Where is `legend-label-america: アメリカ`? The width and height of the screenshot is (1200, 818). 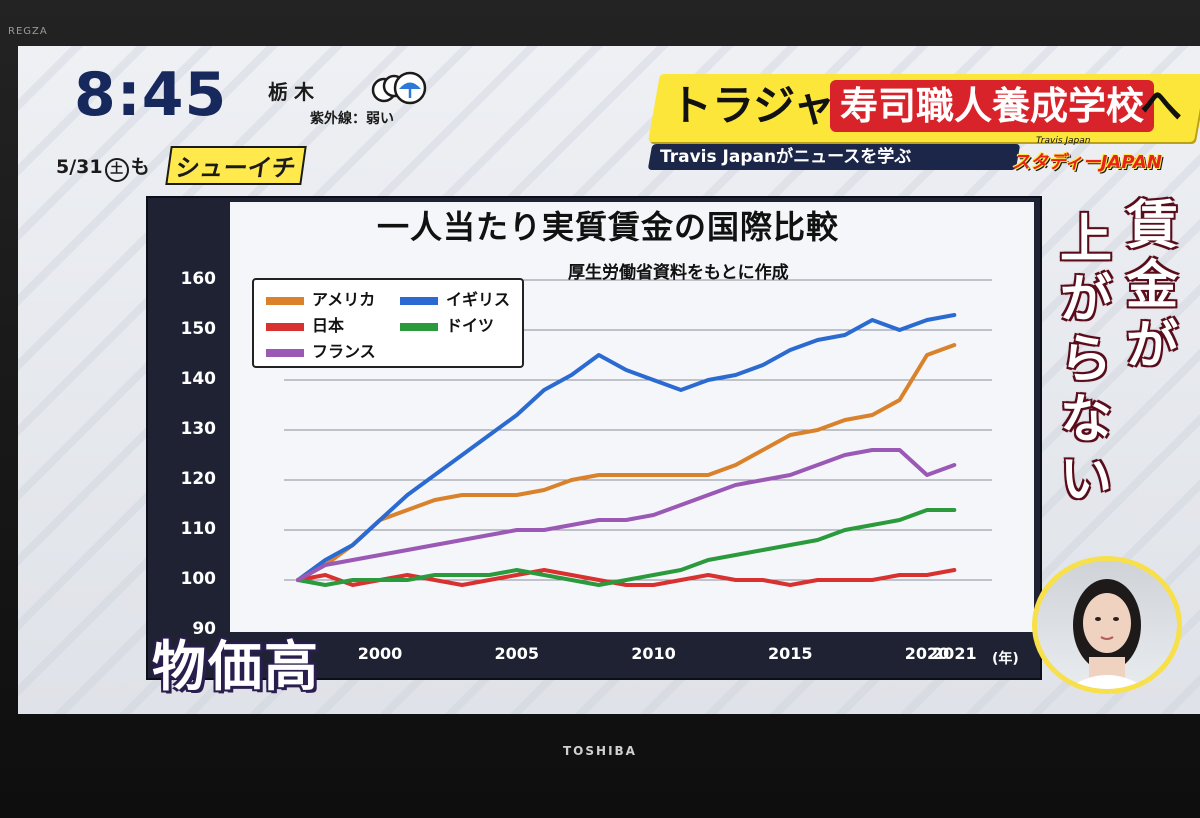
legend-label-america: アメリカ is located at coordinates (344, 299).